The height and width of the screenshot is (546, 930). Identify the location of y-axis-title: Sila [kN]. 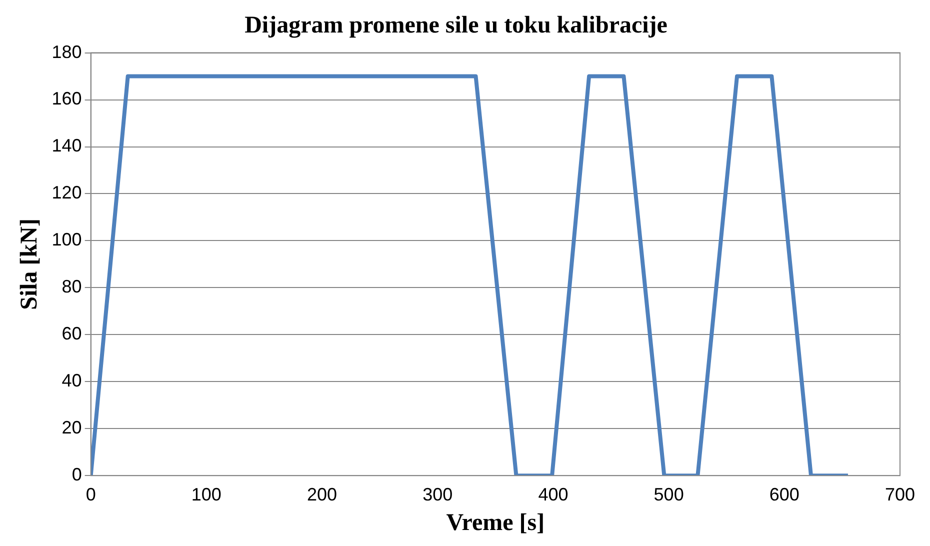
(29, 264).